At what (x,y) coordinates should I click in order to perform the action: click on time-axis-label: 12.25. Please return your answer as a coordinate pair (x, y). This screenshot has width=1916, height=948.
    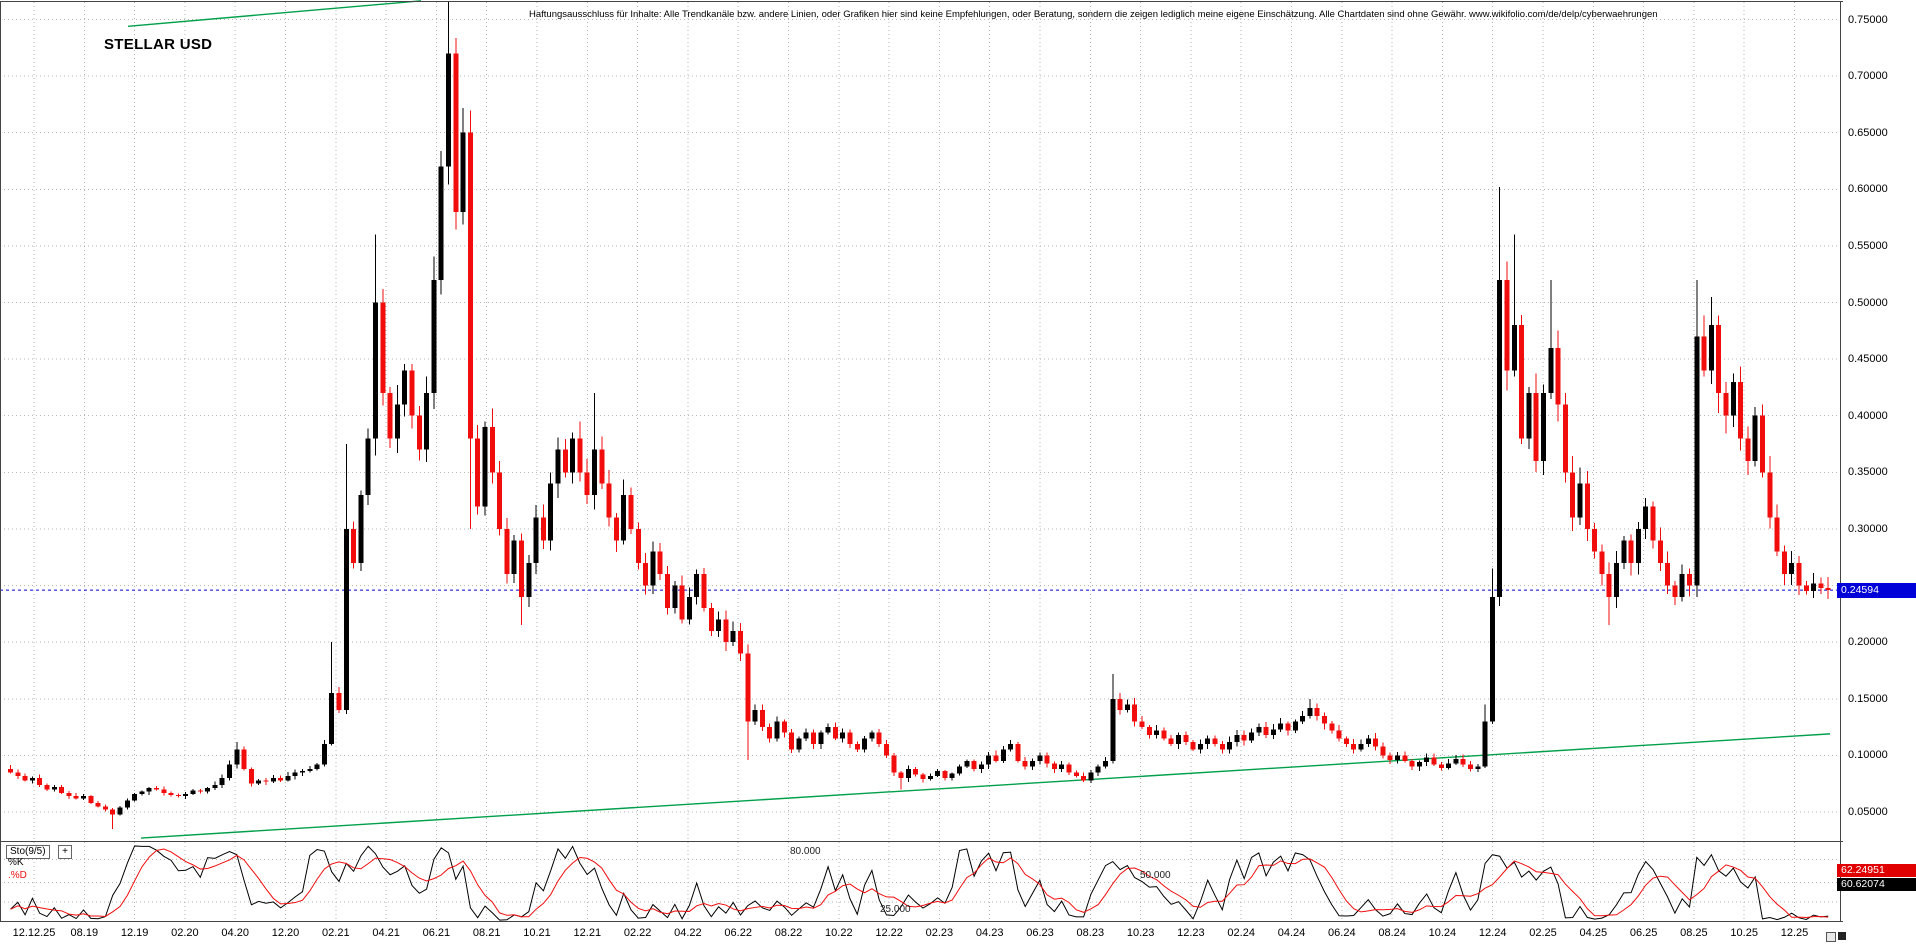
    Looking at the image, I should click on (1794, 933).